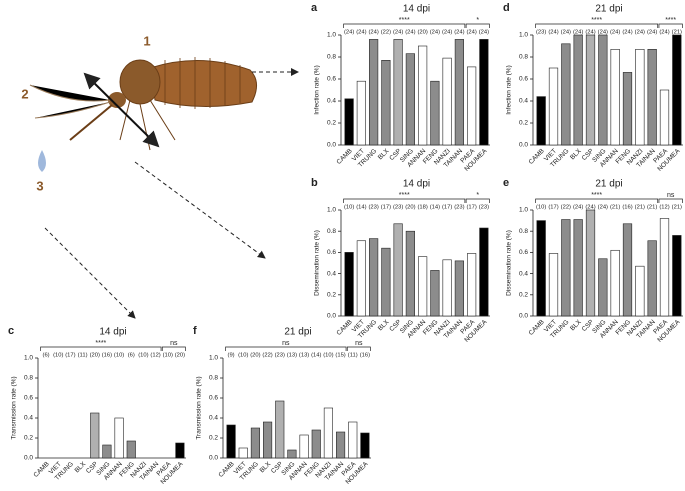 The image size is (685, 491). What do you see at coordinates (509, 263) in the screenshot?
I see `y-axis-label: Dissemination rate (%)` at bounding box center [509, 263].